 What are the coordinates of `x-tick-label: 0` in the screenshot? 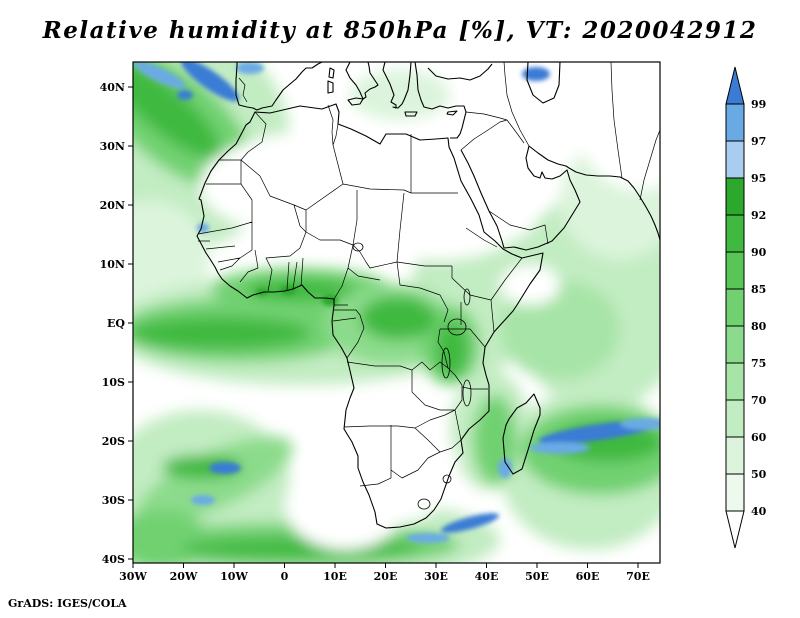 It's located at (285, 576).